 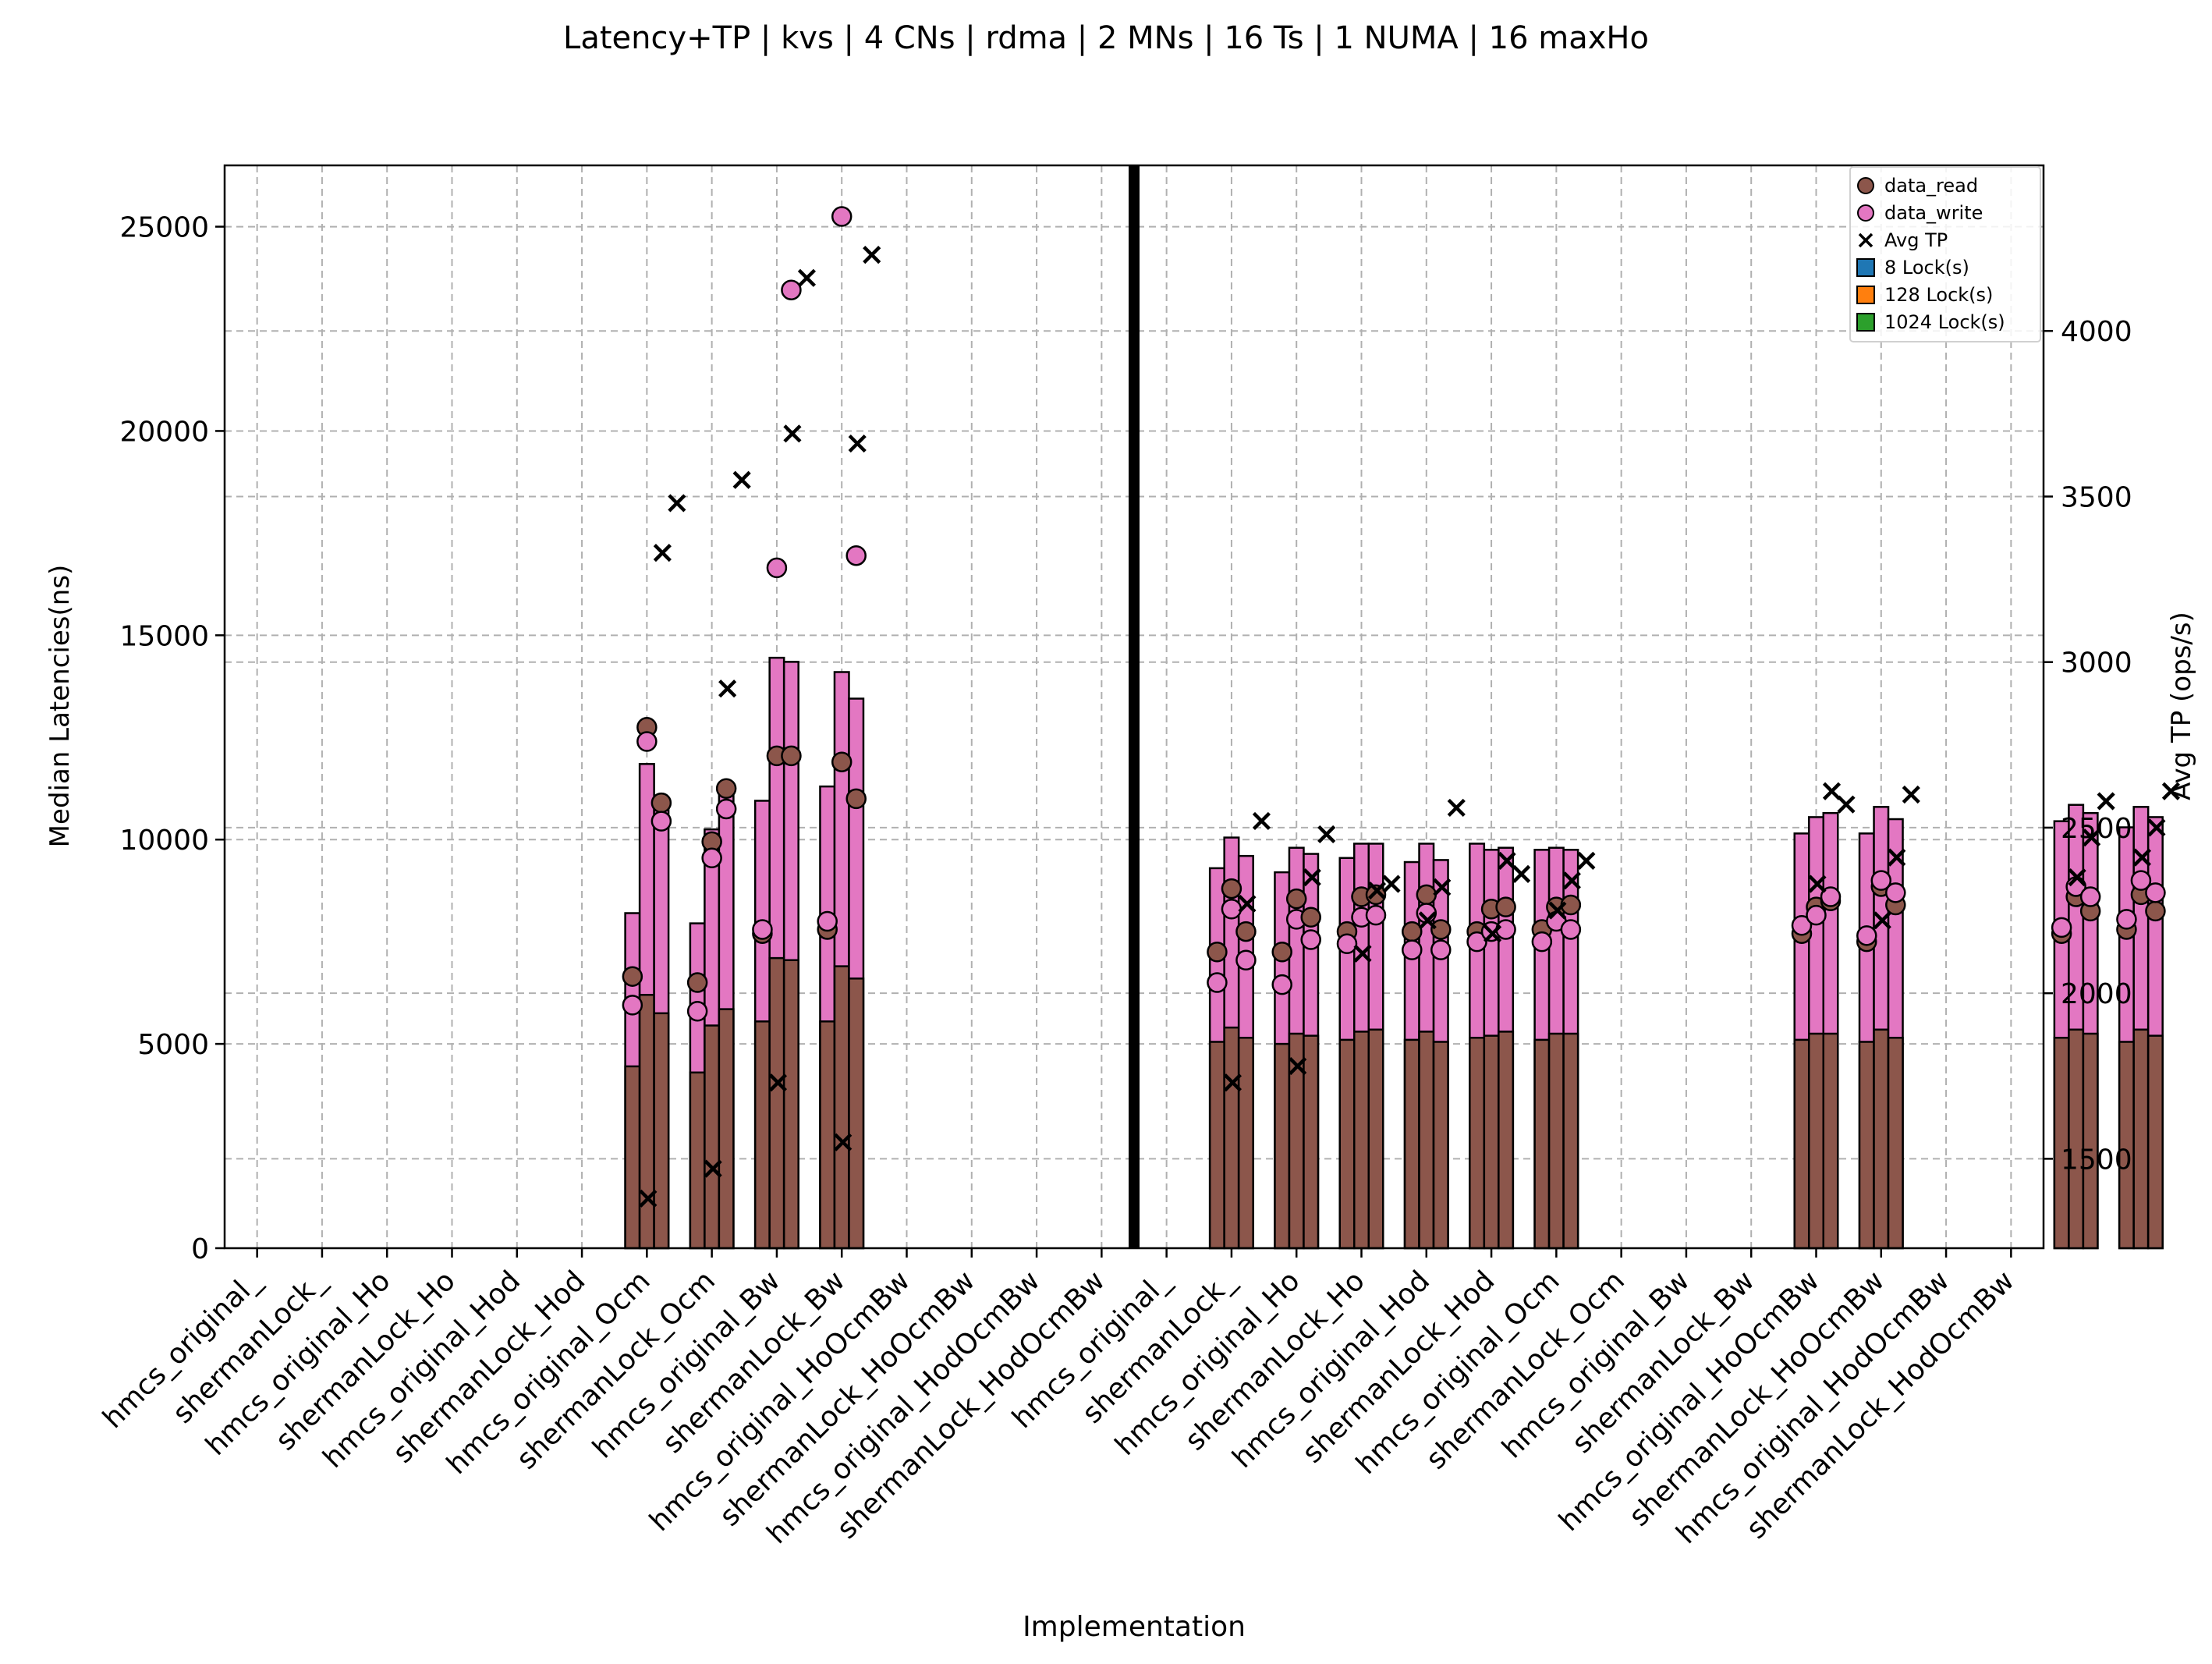 What do you see at coordinates (2096, 663) in the screenshot?
I see `y2-tick-label: 3000` at bounding box center [2096, 663].